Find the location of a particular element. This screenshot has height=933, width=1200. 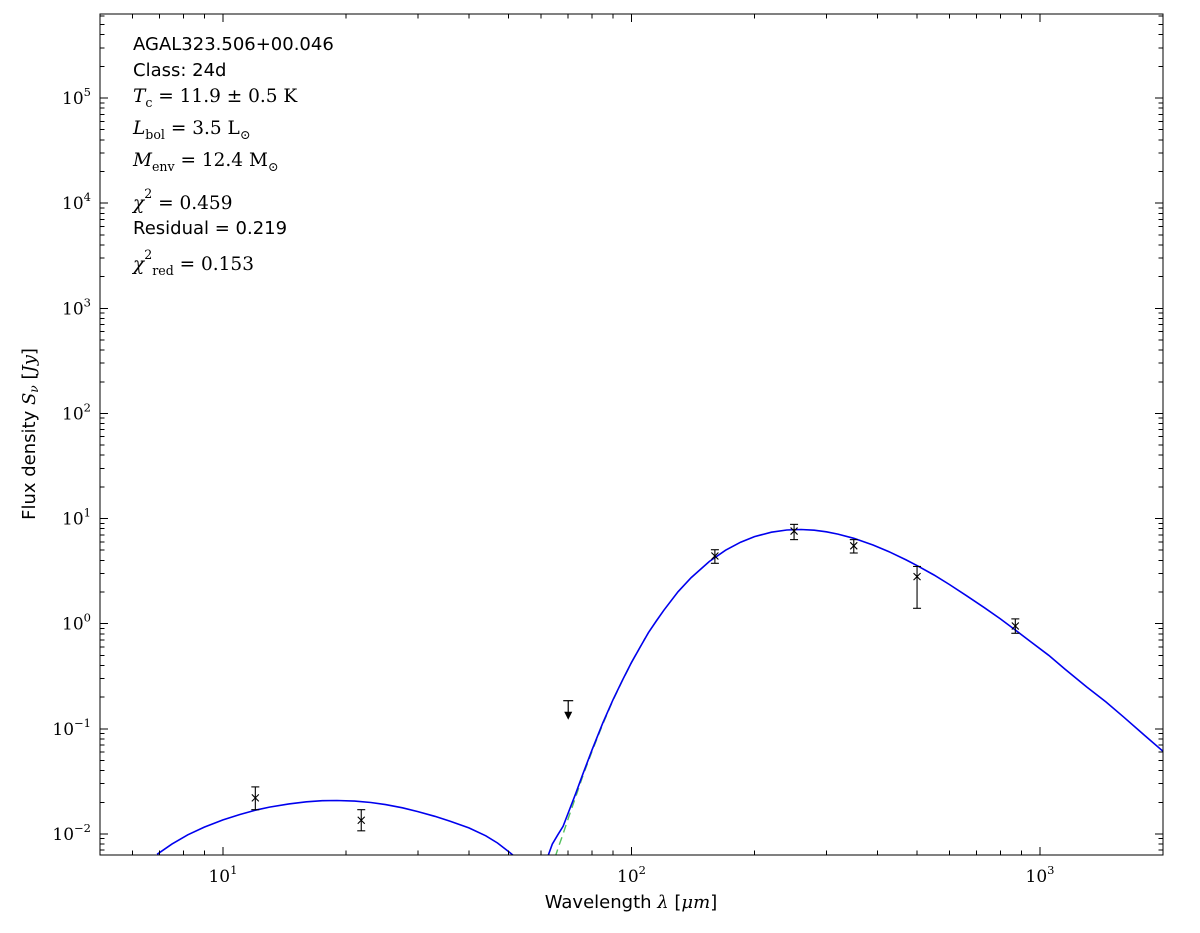

upper-limit-arrow-icon is located at coordinates (568, 715).